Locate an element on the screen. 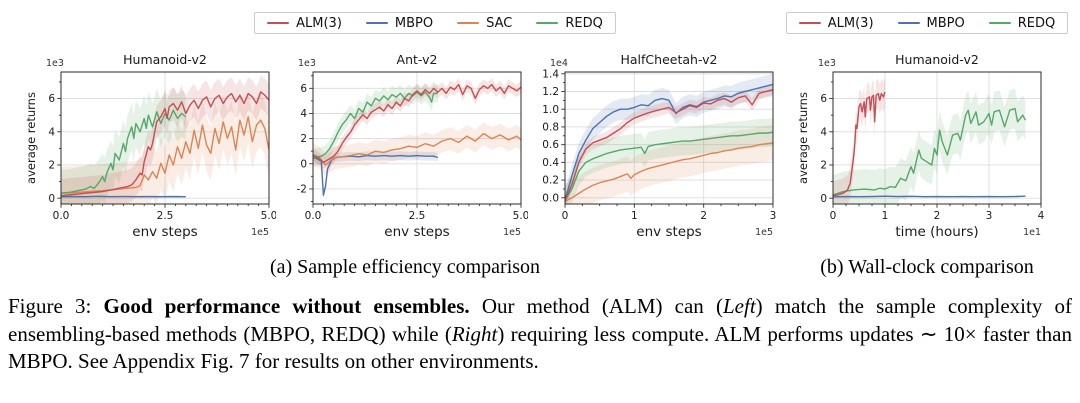  y-tick-label: 0.0 is located at coordinates (550, 198).